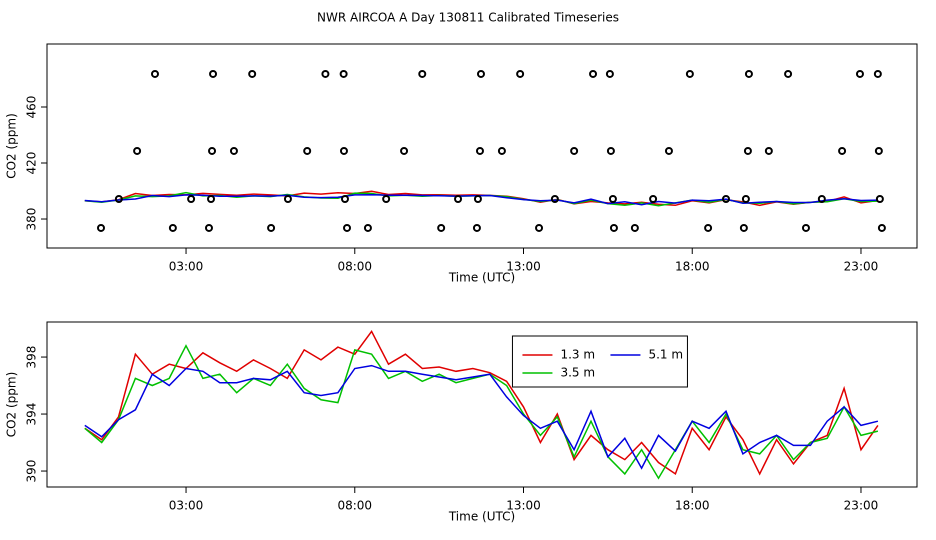  I want to click on legend-label: 1.3 m, so click(577, 355).